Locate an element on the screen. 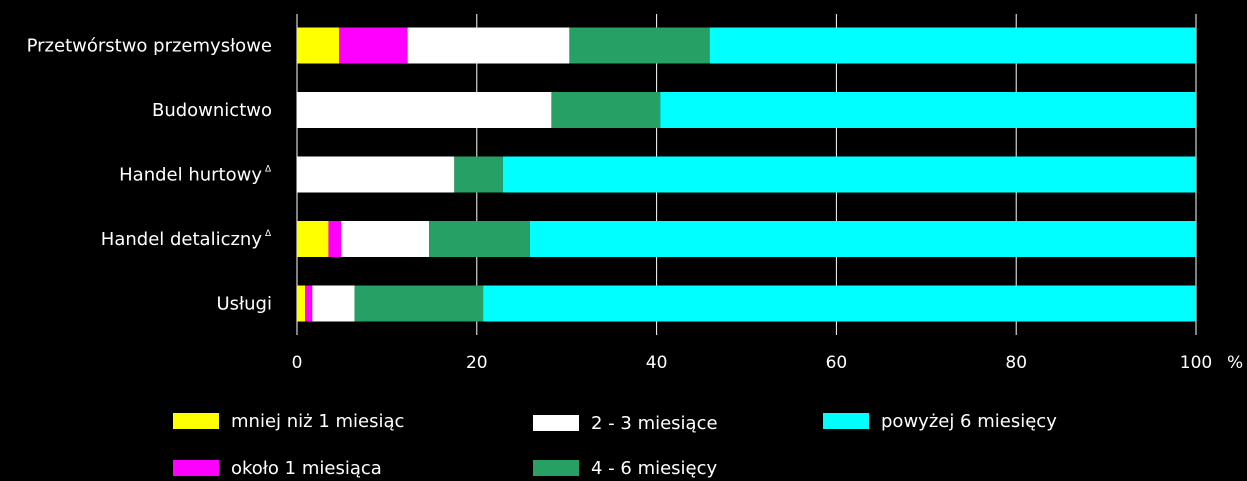 The image size is (1247, 481). x-tick-label: 60 is located at coordinates (837, 363).